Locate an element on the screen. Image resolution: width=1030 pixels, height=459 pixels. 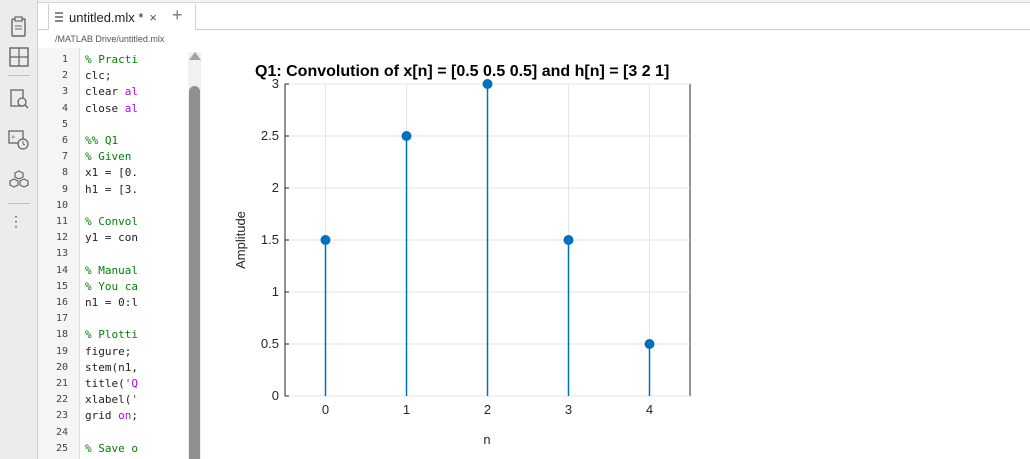
code-line: % Given is located at coordinates (108, 157).